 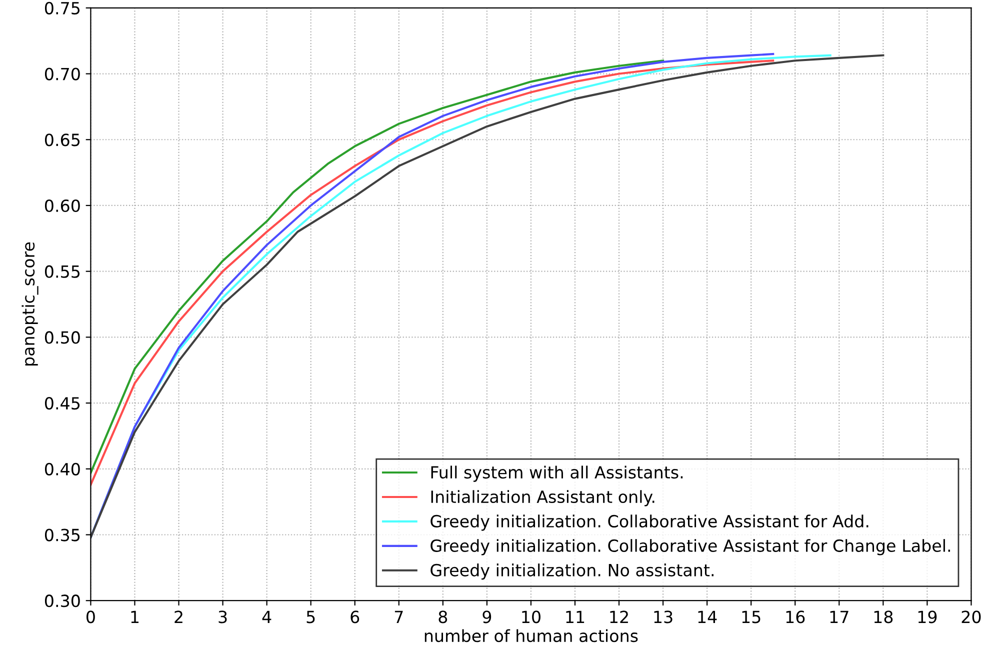 I want to click on x-tick-label: 18, so click(x=883, y=617).